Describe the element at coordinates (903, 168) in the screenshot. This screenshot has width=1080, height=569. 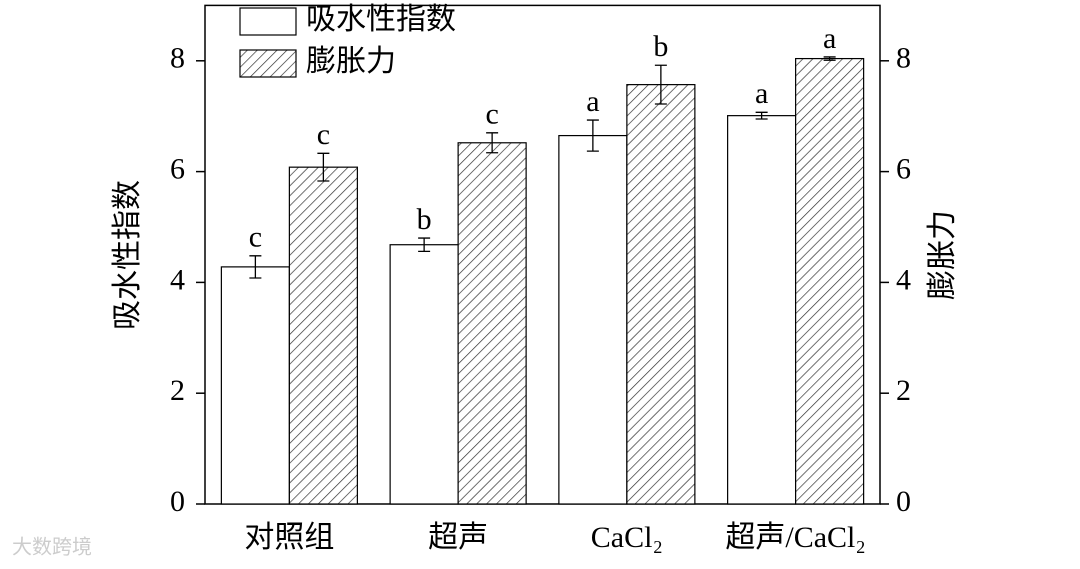
I see `y2-tick-label: 6` at that location.